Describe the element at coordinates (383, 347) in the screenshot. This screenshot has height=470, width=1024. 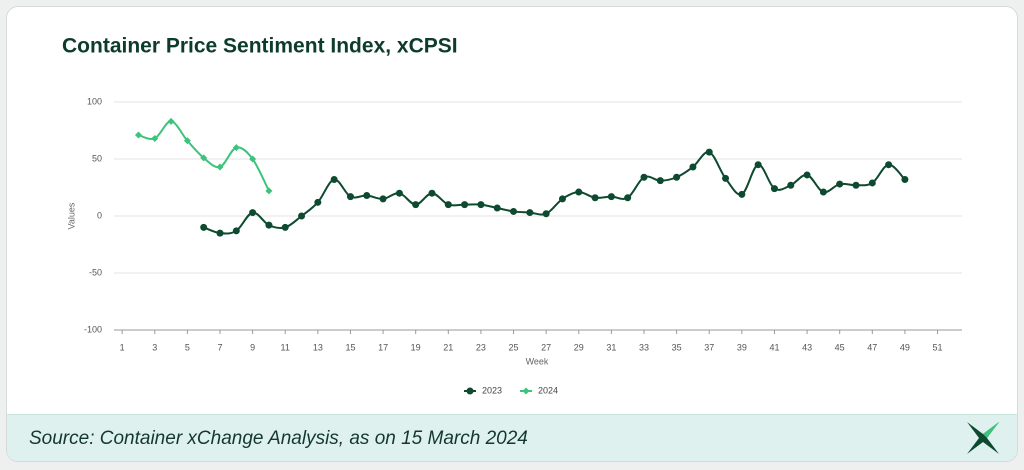
I see `x-tick-label: 17` at that location.